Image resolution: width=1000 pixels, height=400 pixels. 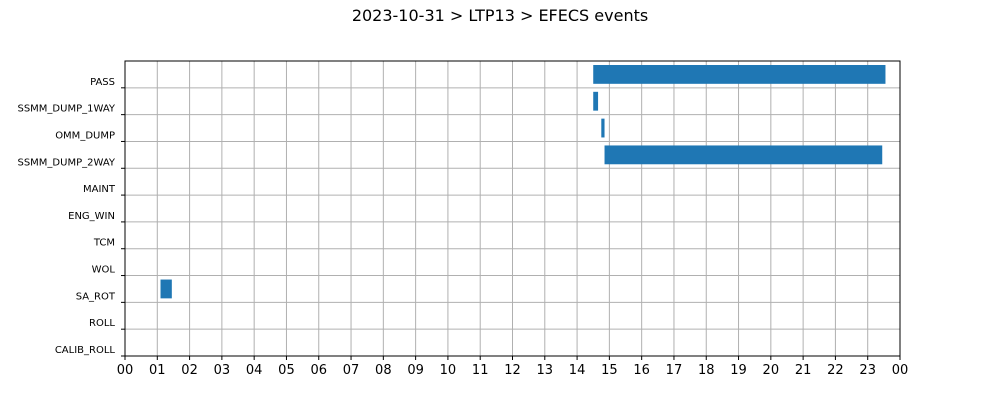 I want to click on x-tick-label: 10, so click(x=448, y=370).